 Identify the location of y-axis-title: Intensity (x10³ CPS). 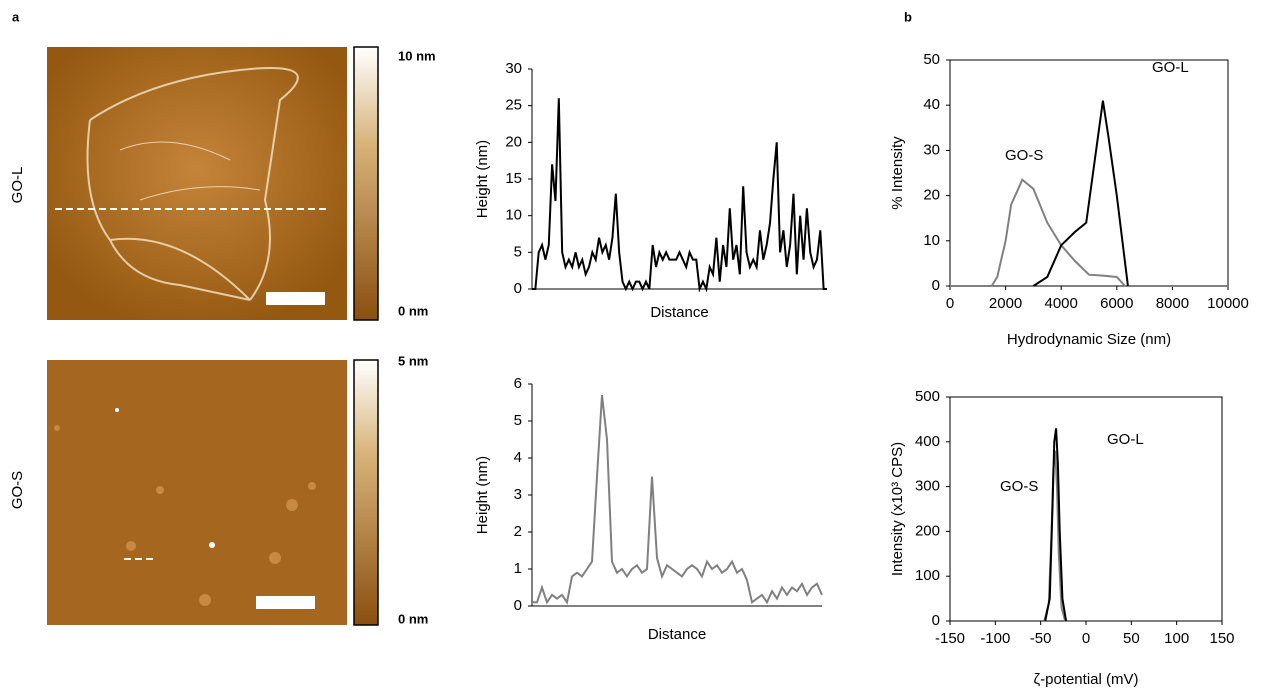
(897, 509).